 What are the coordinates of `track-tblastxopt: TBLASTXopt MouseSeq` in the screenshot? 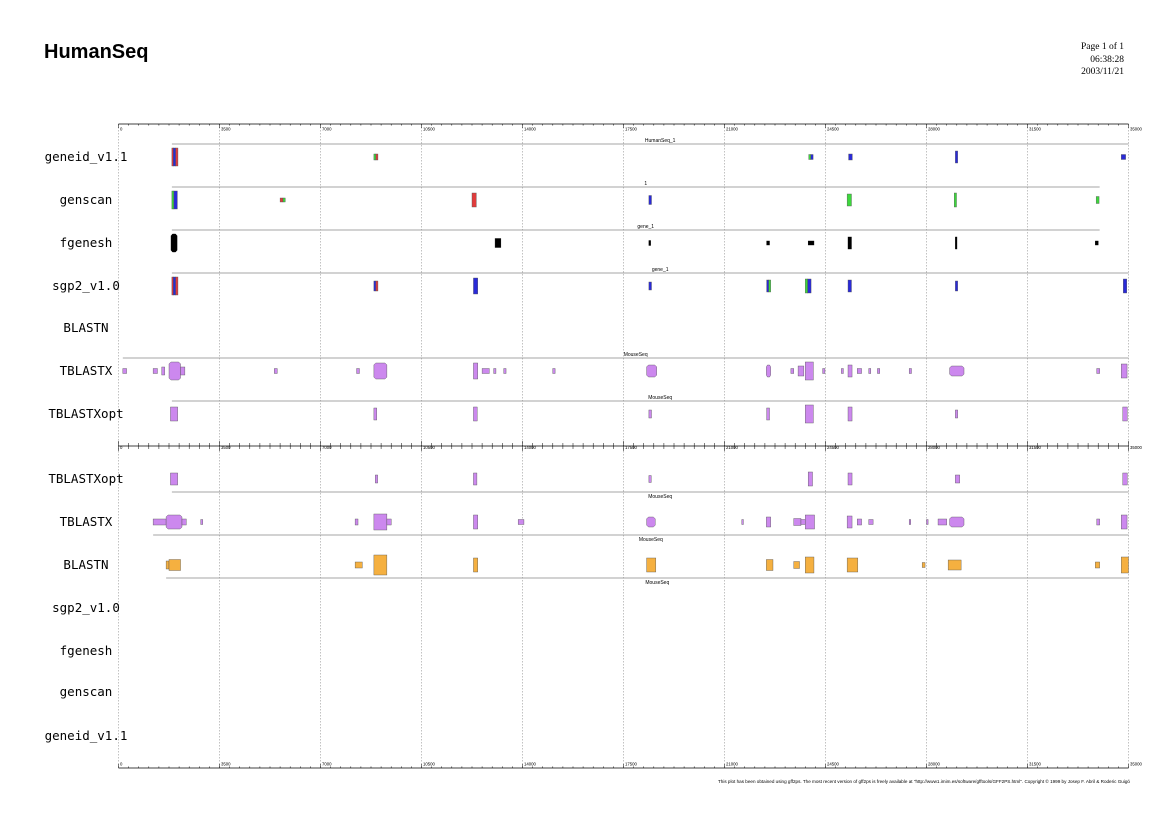 It's located at (588, 485).